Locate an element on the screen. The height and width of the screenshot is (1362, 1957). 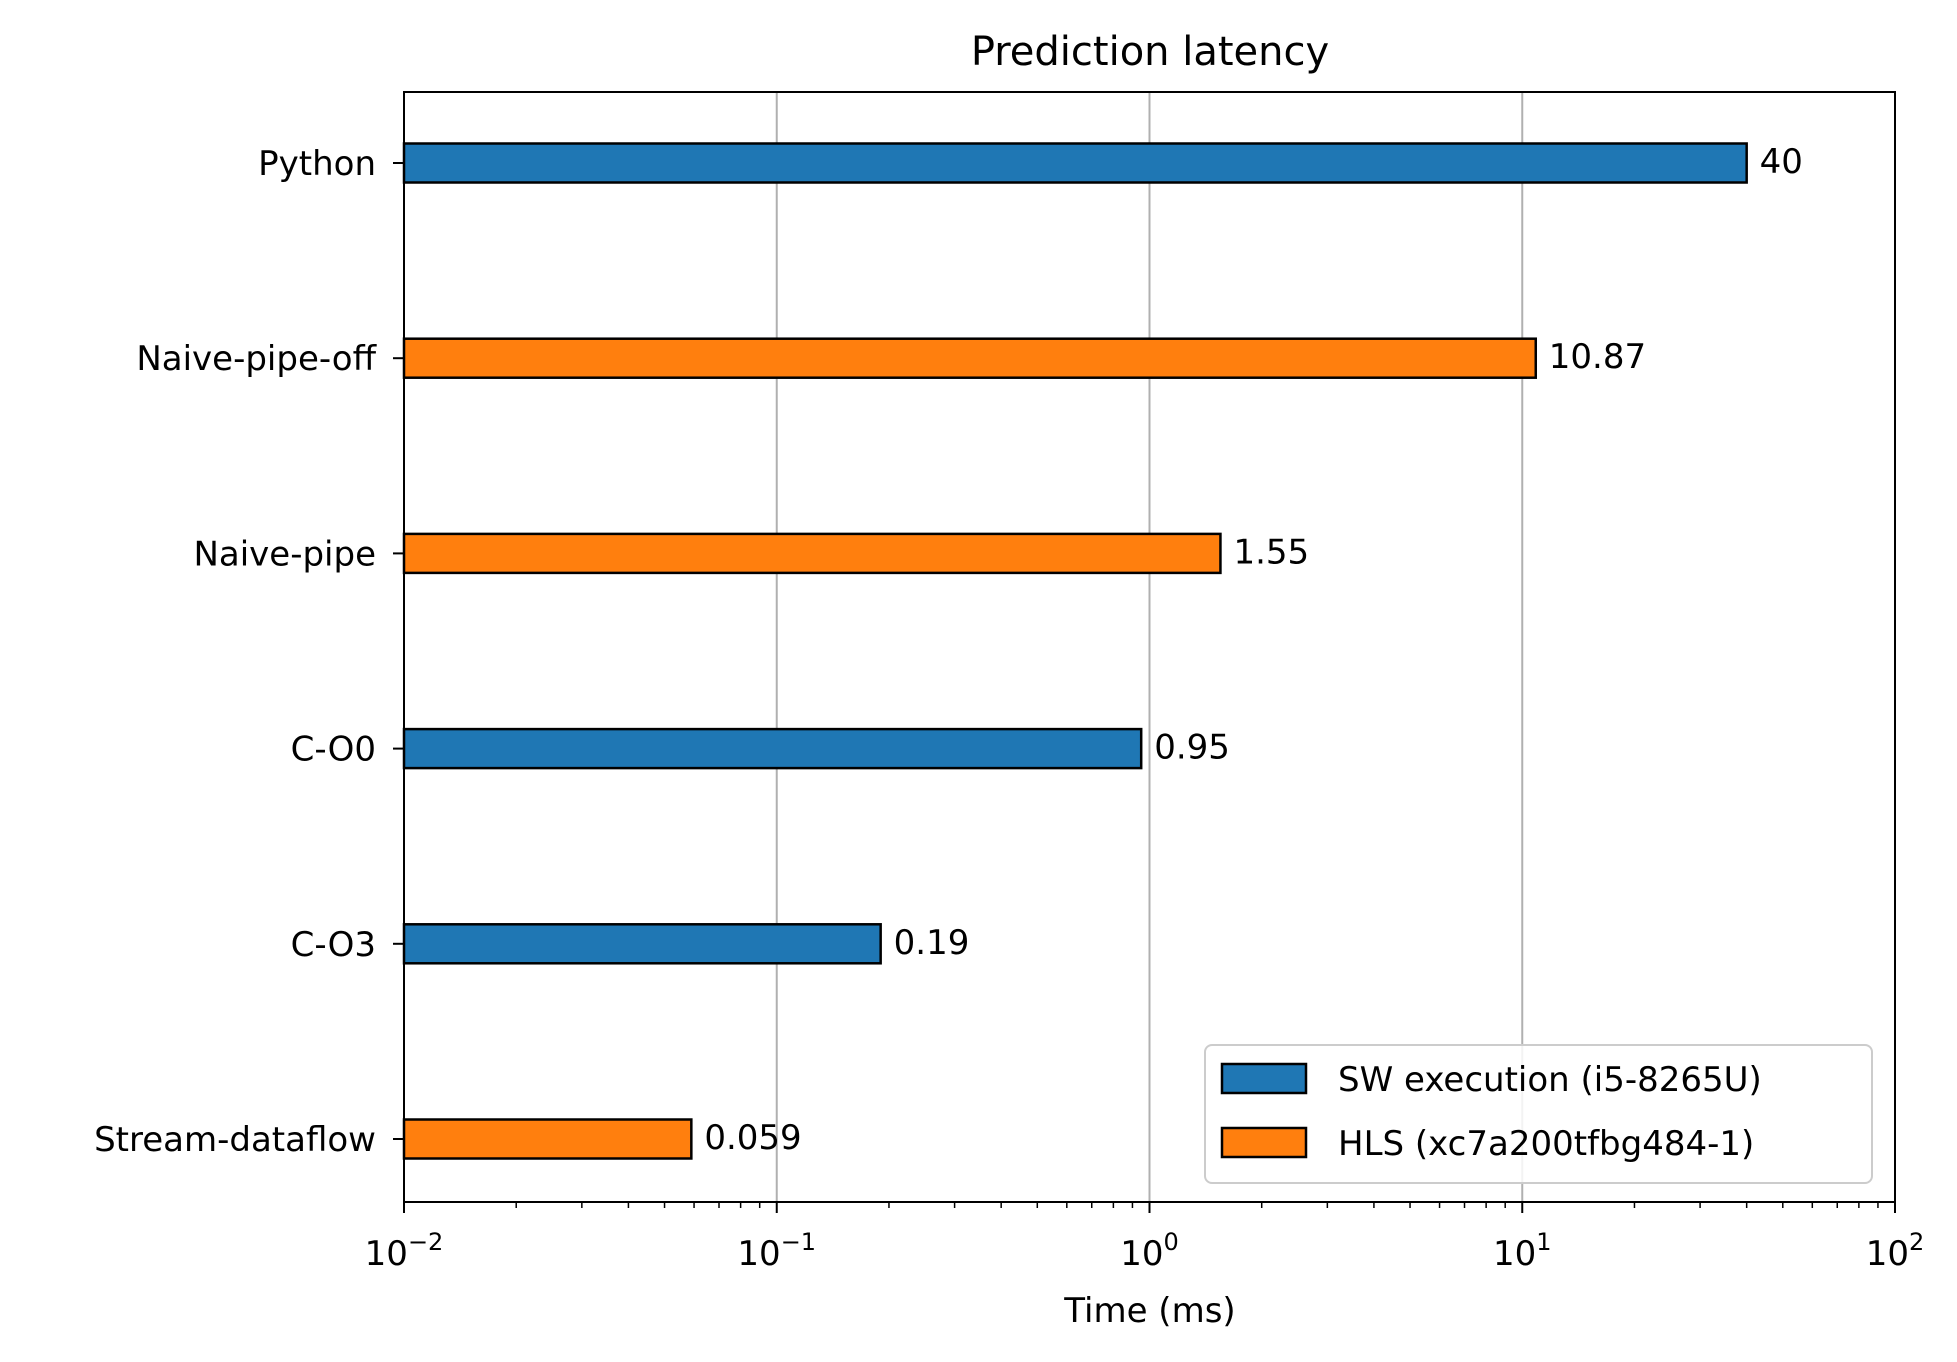
legend-swatch-hls is located at coordinates (1264, 1142).